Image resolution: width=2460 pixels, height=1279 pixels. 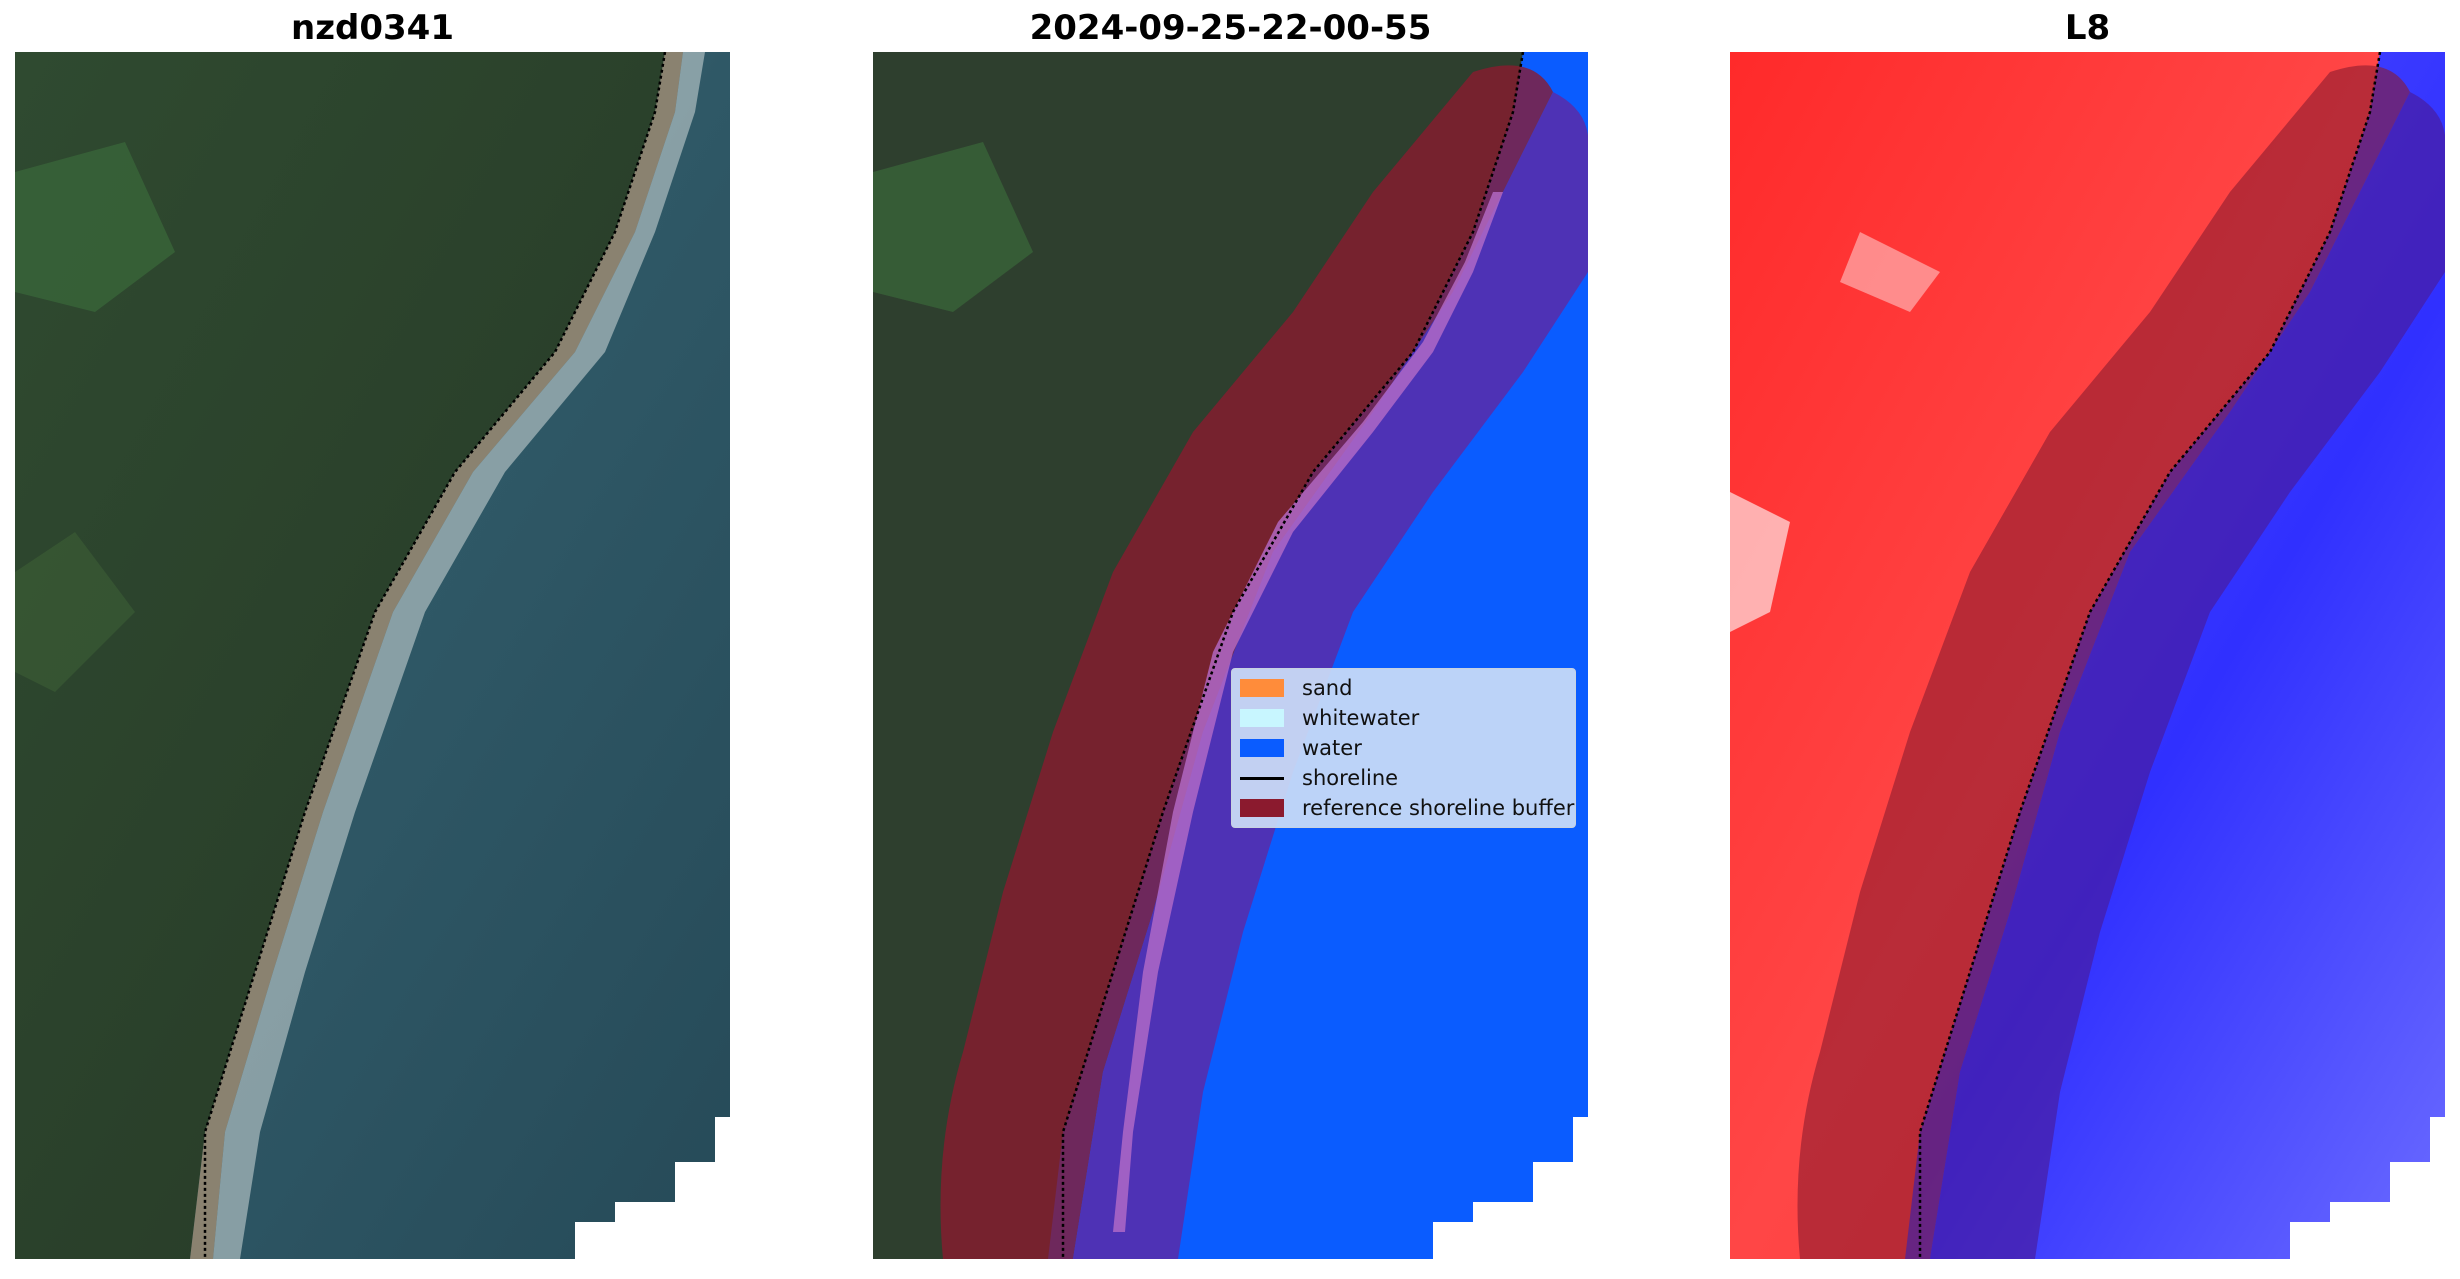 I want to click on buffer-swatch, so click(x=1262, y=808).